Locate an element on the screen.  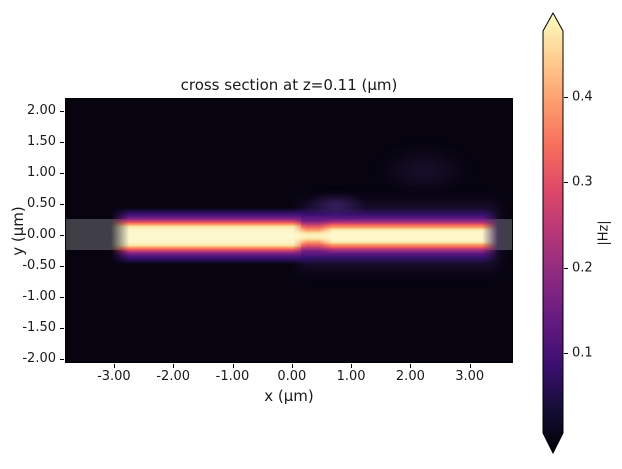
y-tick-label: -2.00 is located at coordinates (39, 358).